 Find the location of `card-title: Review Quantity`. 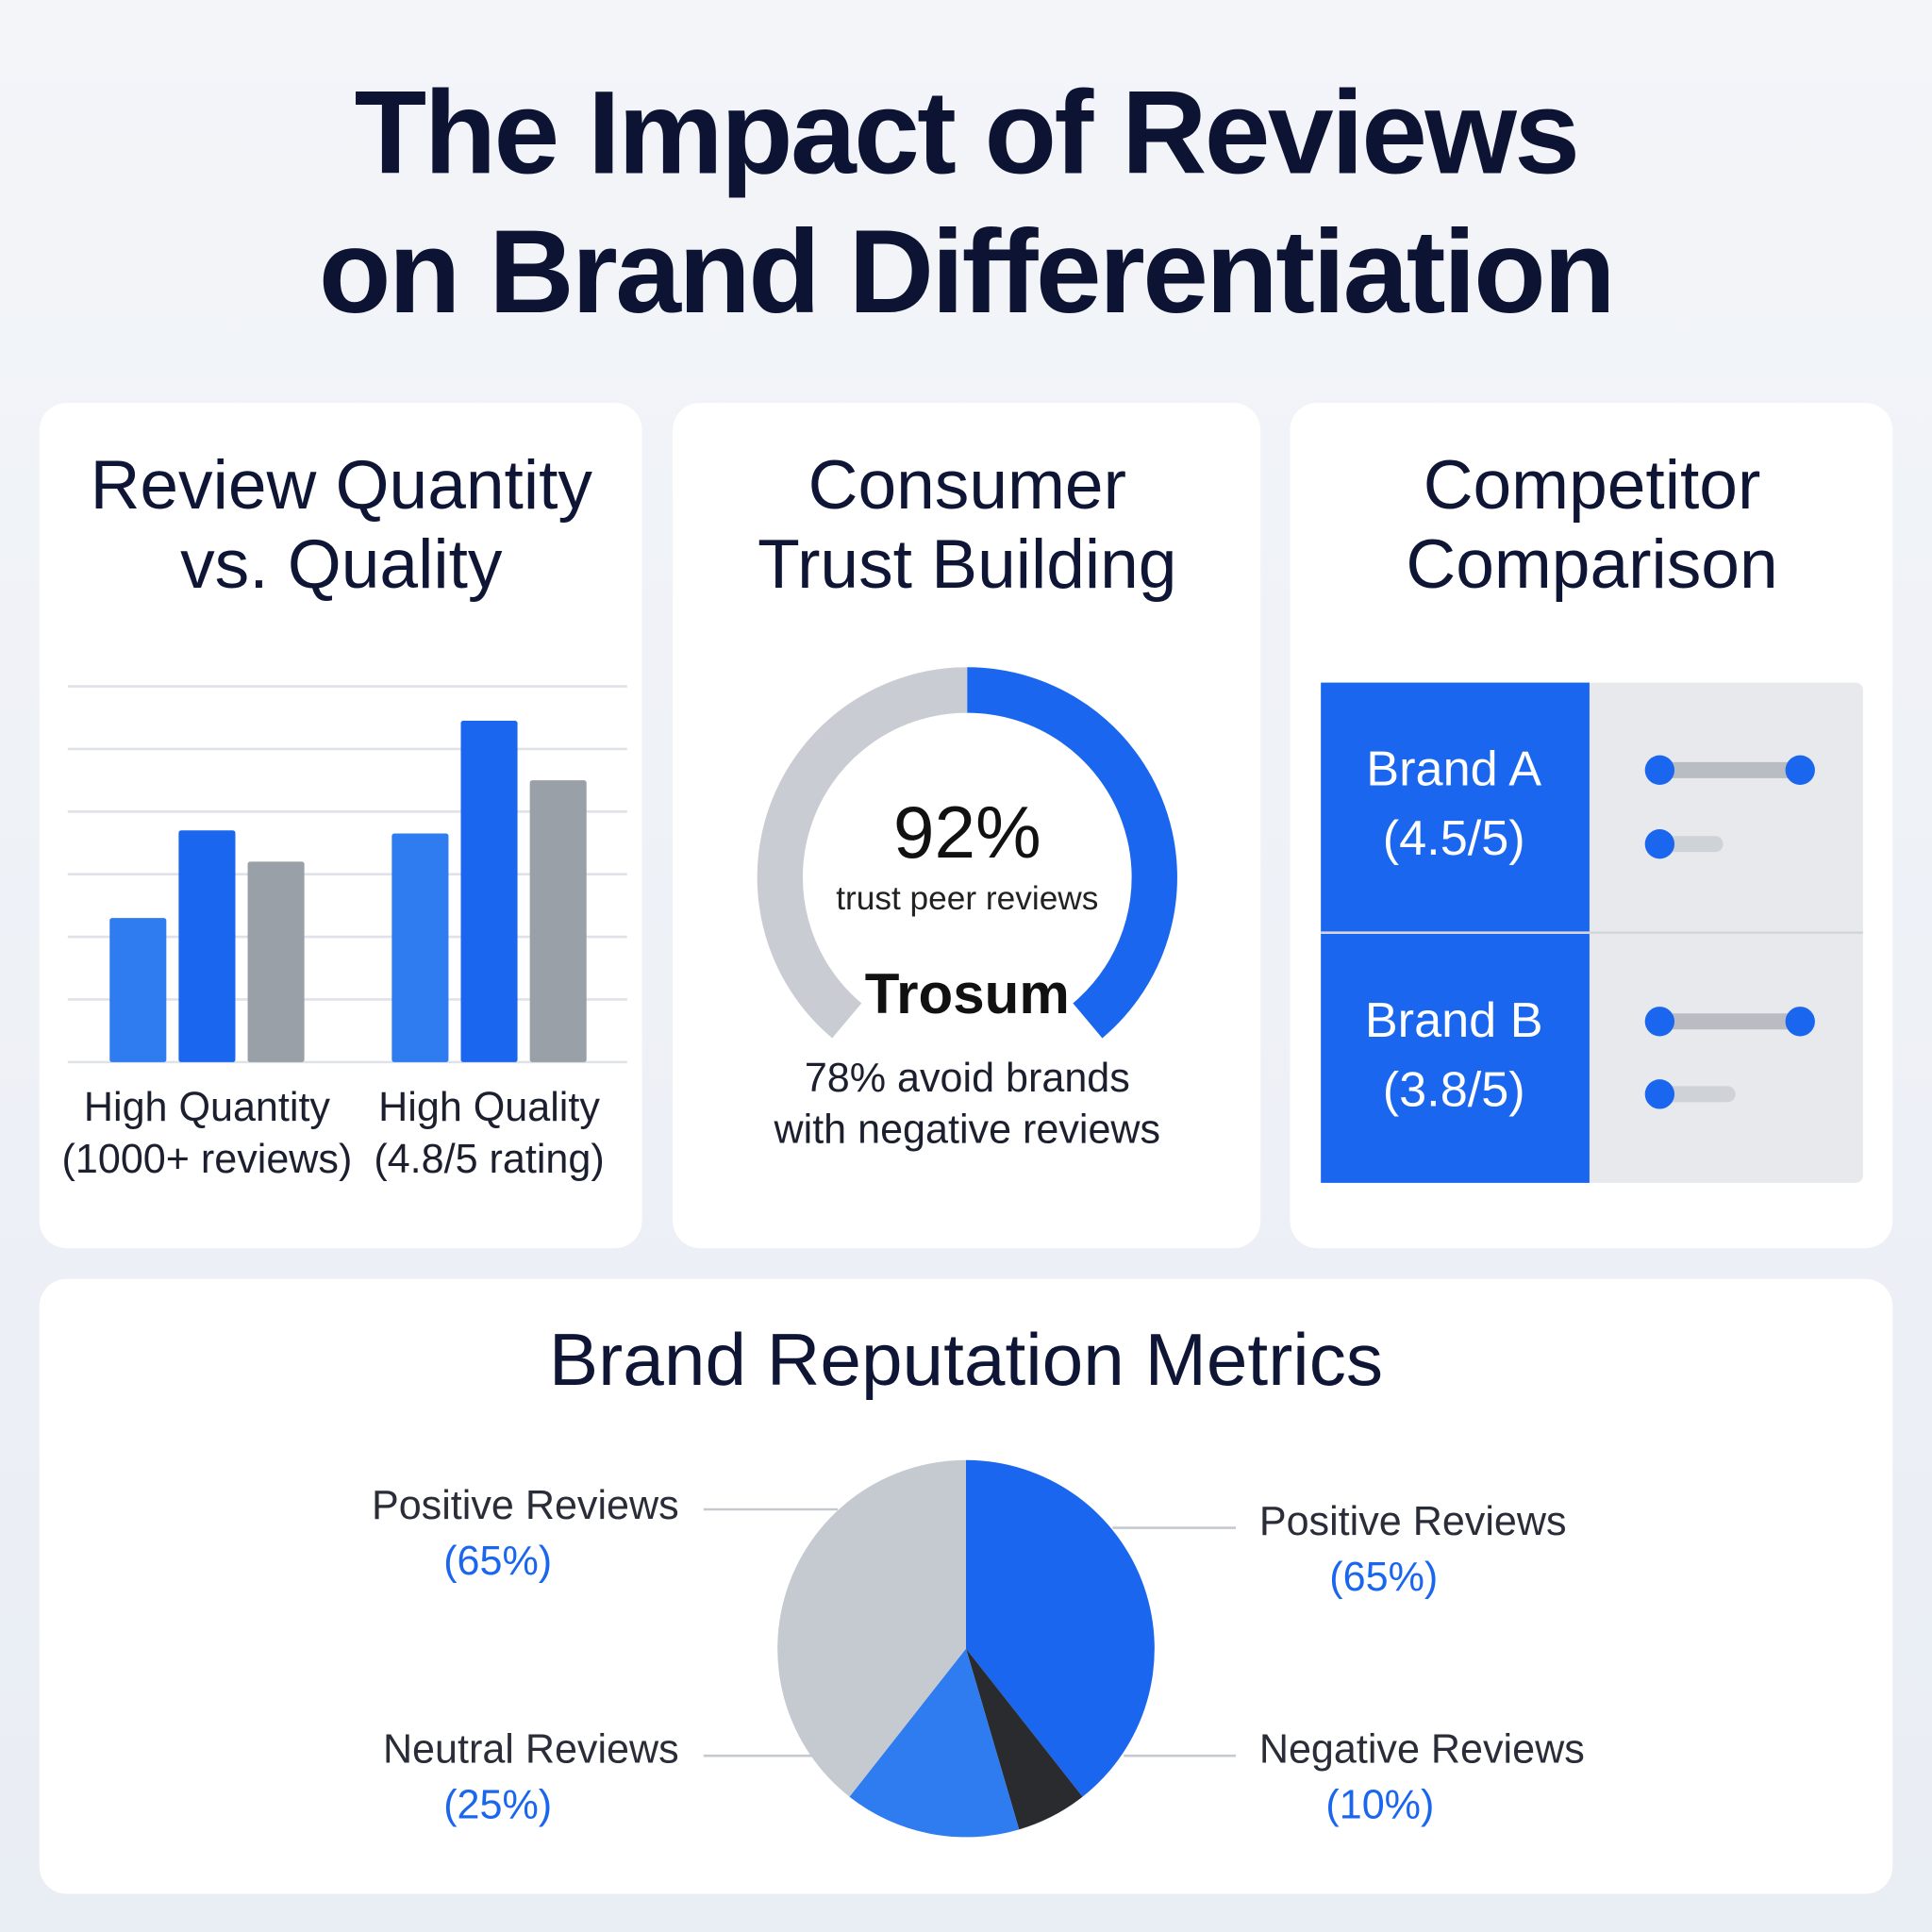

card-title: Review Quantity is located at coordinates (342, 485).